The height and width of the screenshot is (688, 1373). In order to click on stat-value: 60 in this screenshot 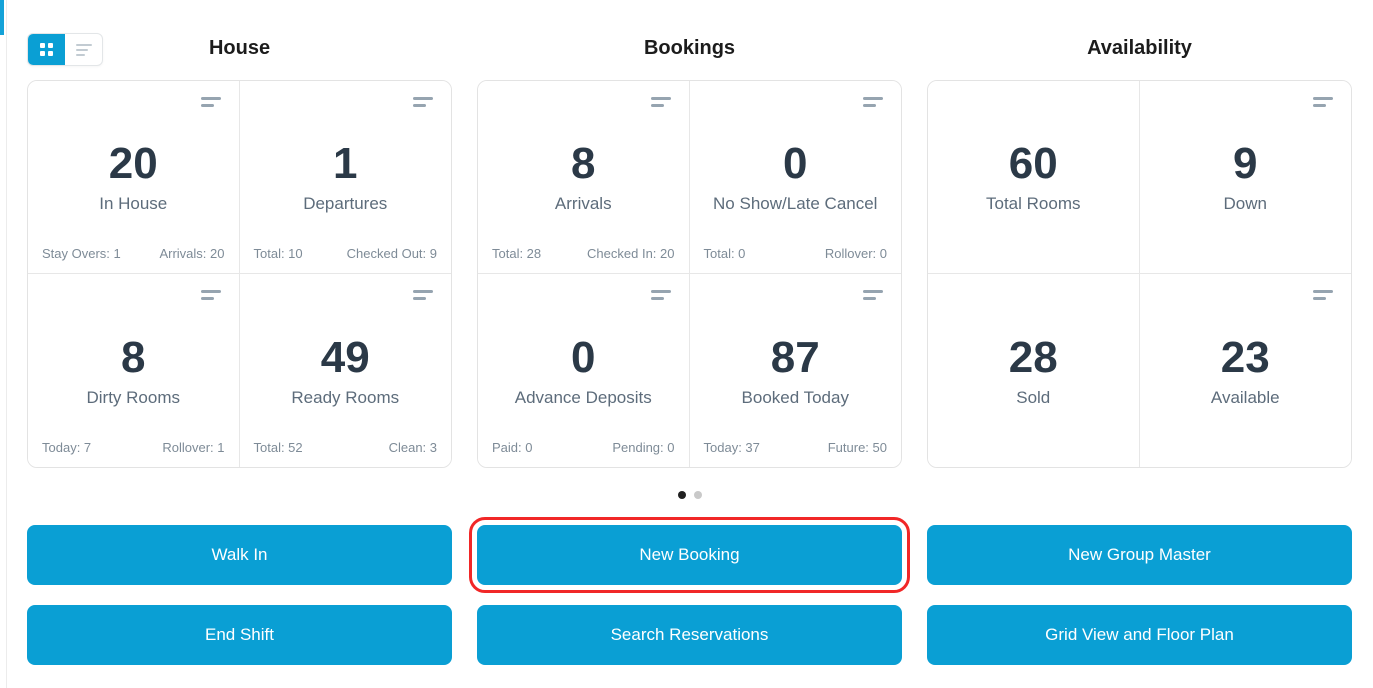, I will do `click(1033, 163)`.